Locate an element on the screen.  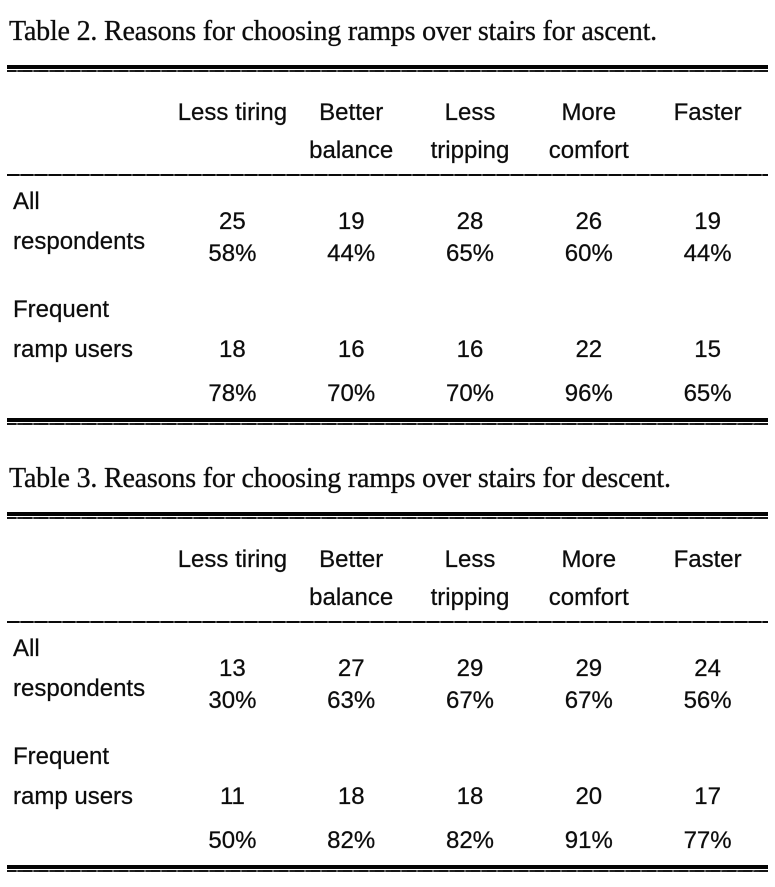
table-row-all-respondents-percents: 58% 44% 65% 60% 44% is located at coordinates (387, 254).